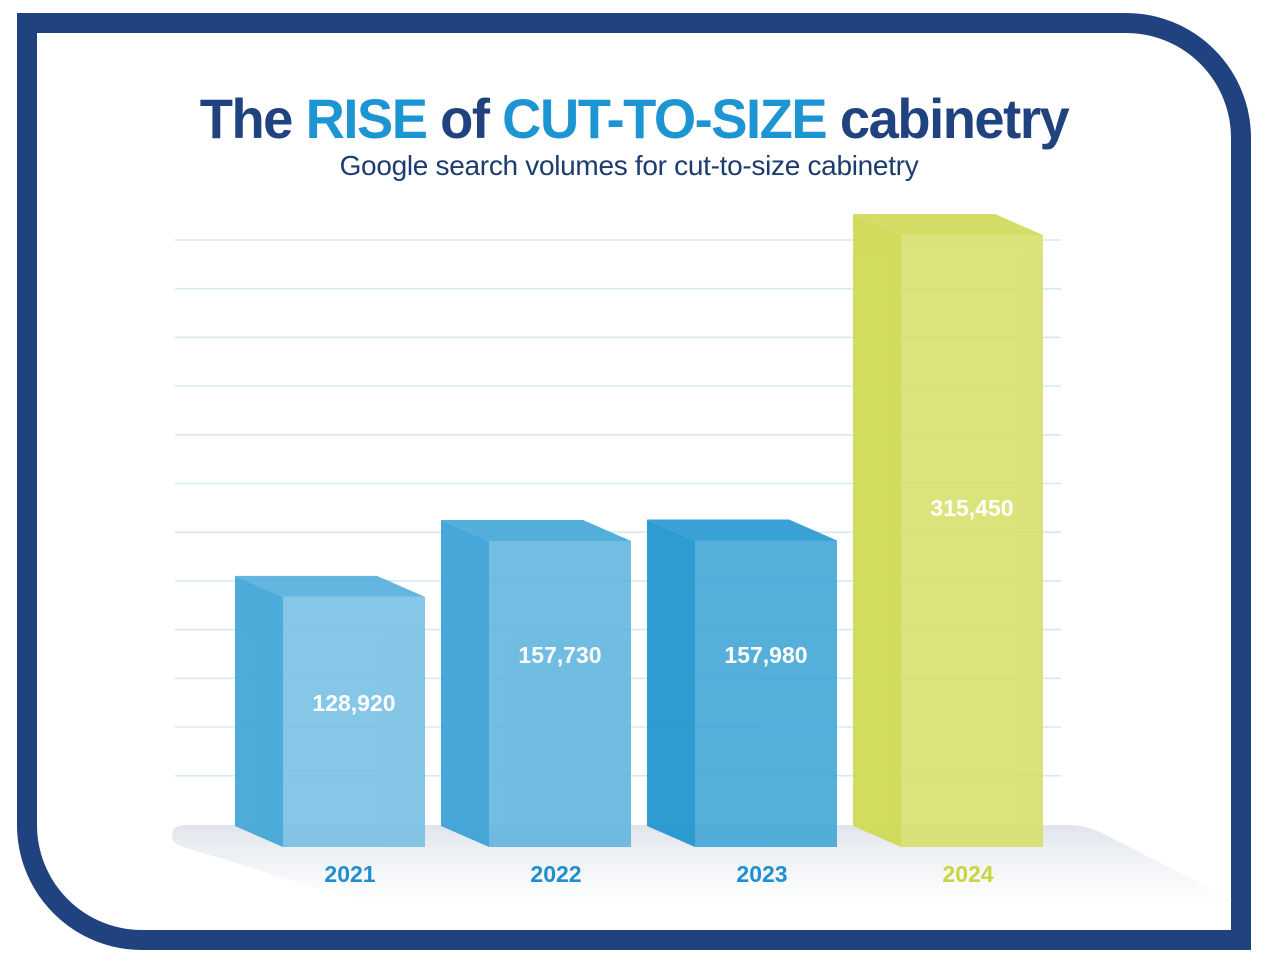  Describe the element at coordinates (765, 655) in the screenshot. I see `value-label: 157,980` at that location.